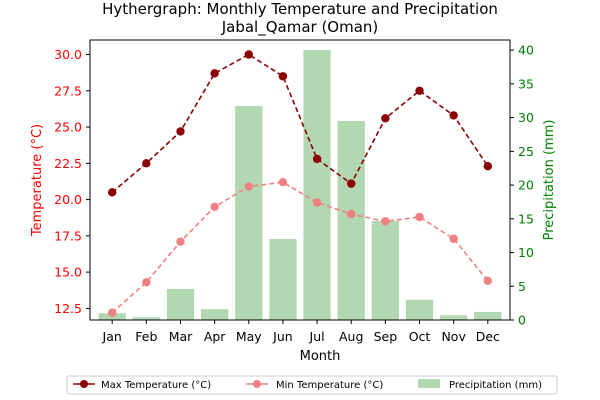  What do you see at coordinates (526, 218) in the screenshot?
I see `right-tick-label: 15` at bounding box center [526, 218].